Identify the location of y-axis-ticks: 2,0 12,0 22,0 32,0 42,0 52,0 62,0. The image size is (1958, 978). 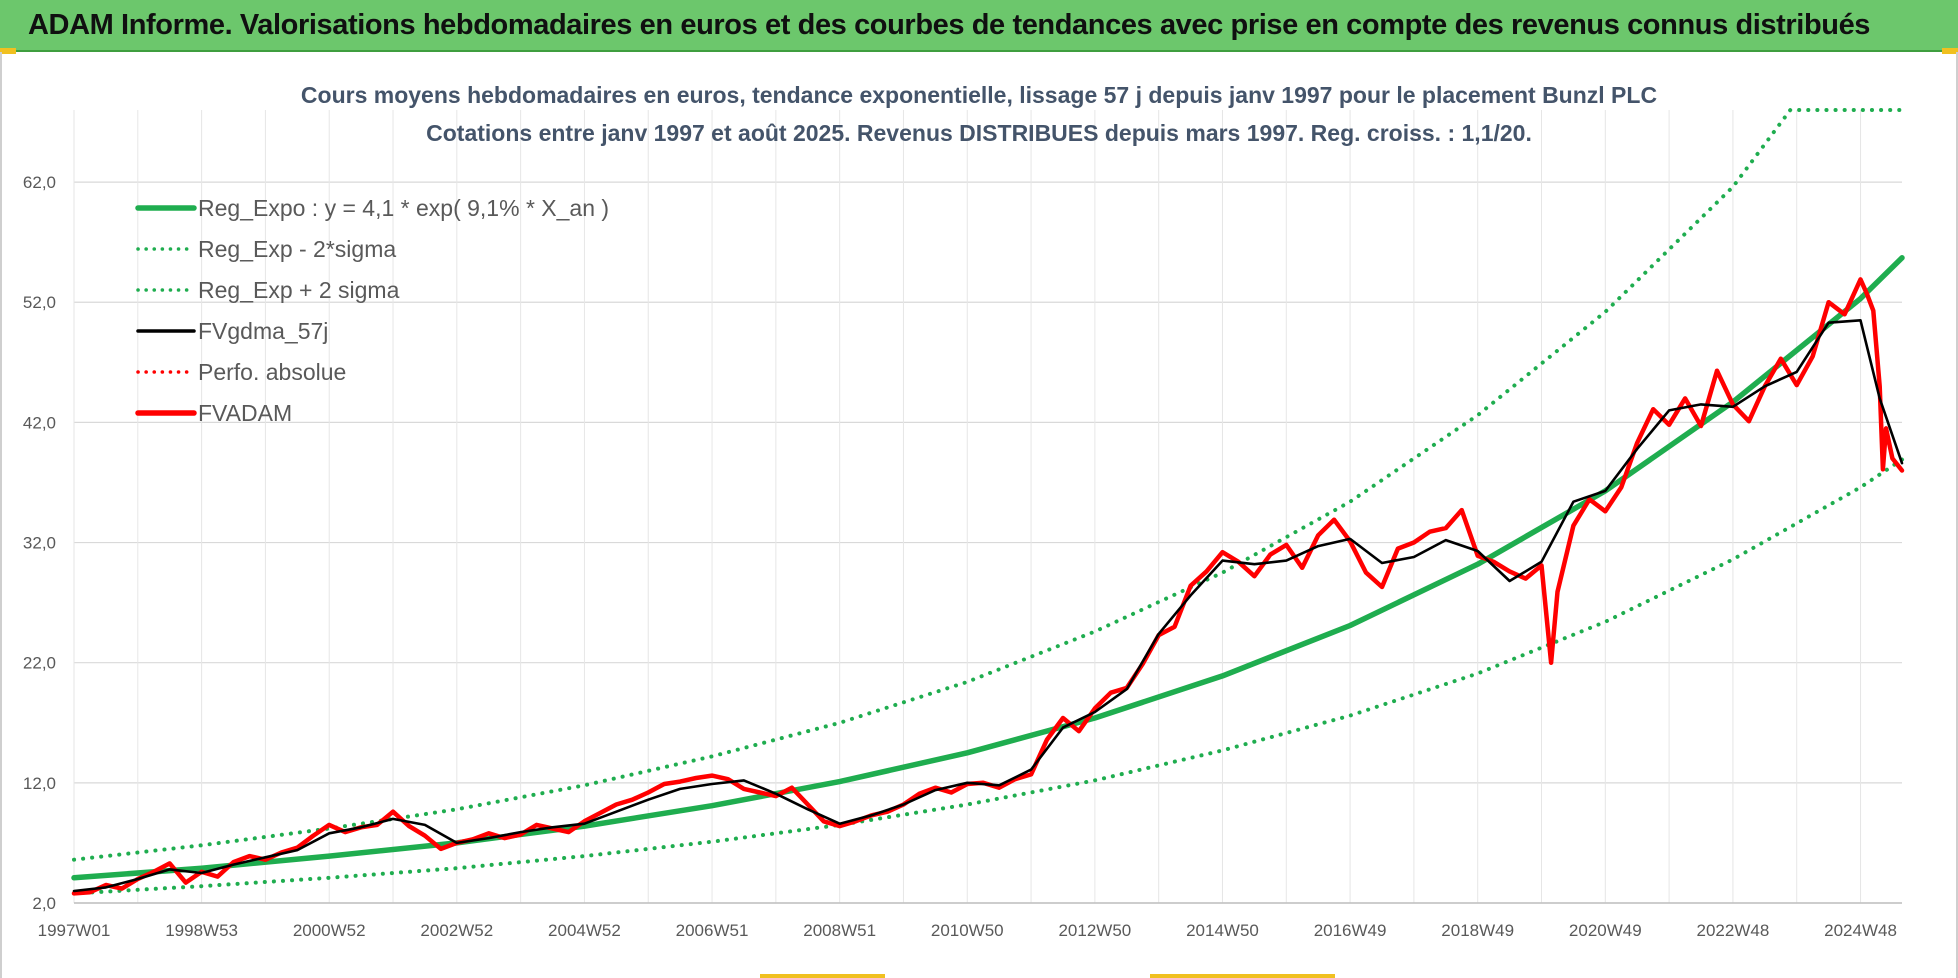
(39, 543).